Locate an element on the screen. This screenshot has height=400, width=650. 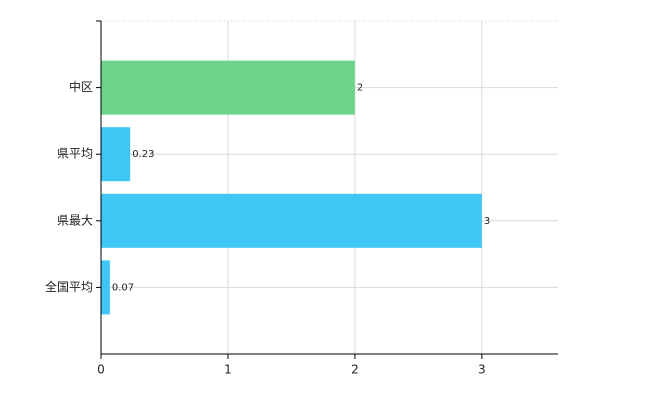
x-tick-label: 0 is located at coordinates (101, 370).